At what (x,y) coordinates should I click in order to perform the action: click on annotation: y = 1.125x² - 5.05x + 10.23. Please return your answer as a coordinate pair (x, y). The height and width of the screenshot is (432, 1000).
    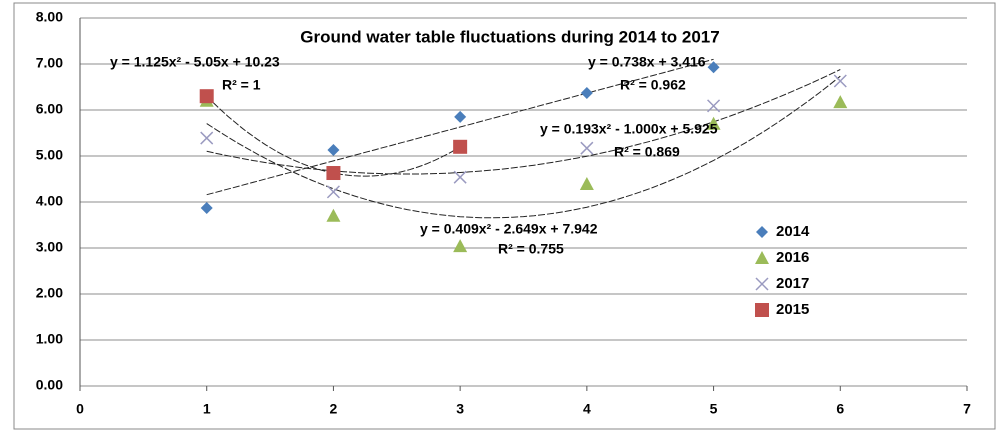
    Looking at the image, I should click on (195, 62).